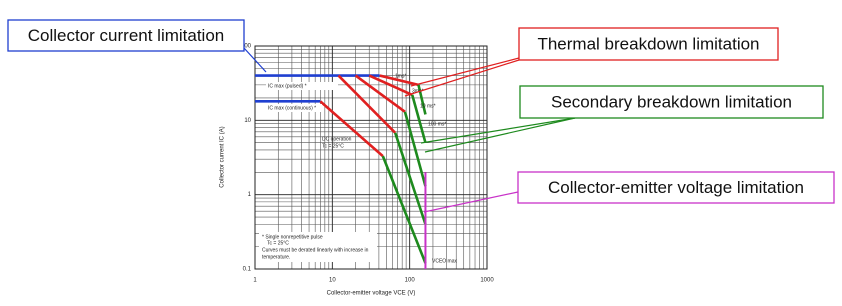 This screenshot has width=842, height=306. What do you see at coordinates (371, 294) in the screenshot?
I see `x-axis-label: Collector-emitter voltage VCE (V)` at bounding box center [371, 294].